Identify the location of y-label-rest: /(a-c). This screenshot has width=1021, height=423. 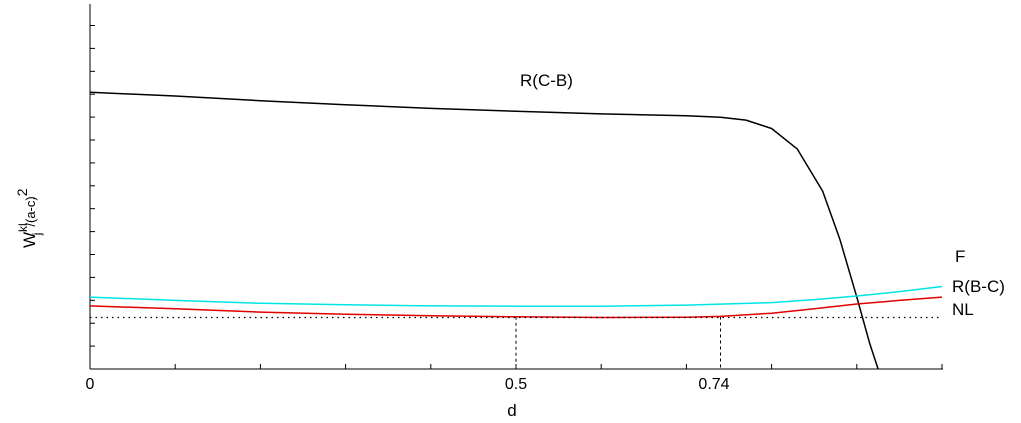
(30, 211).